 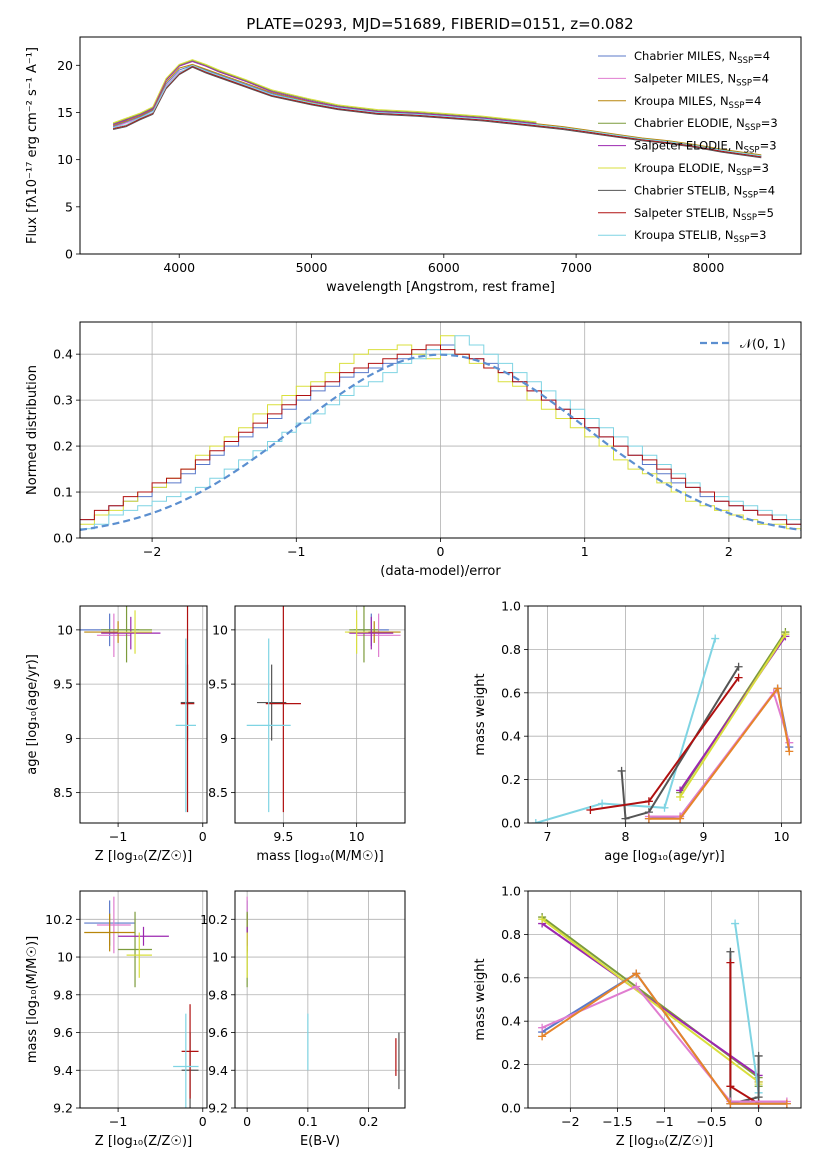 I want to click on x-tick-label: −0.5, so click(x=711, y=1121).